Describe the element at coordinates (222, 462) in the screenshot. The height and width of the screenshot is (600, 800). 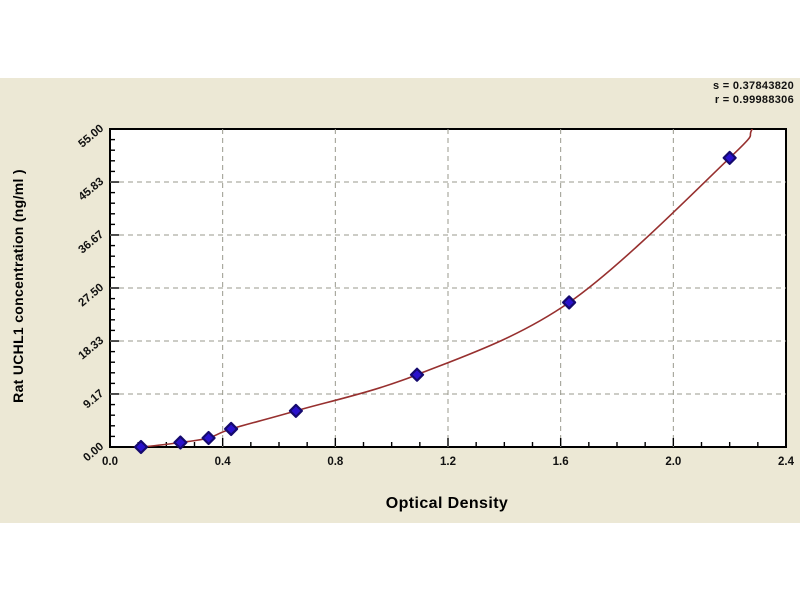
I see `x-tick-label: 0.4` at that location.